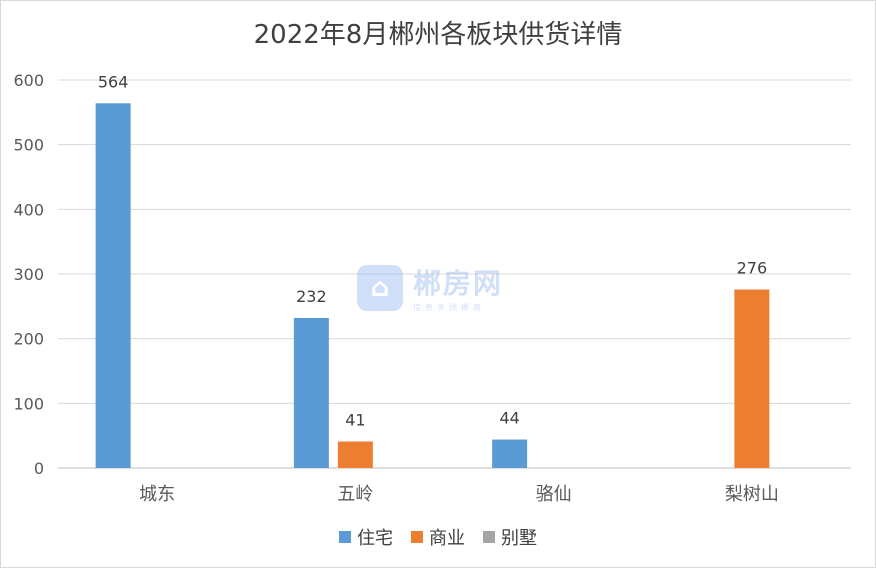 The image size is (876, 568). What do you see at coordinates (28, 403) in the screenshot?
I see `y-tick-label: 100` at bounding box center [28, 403].